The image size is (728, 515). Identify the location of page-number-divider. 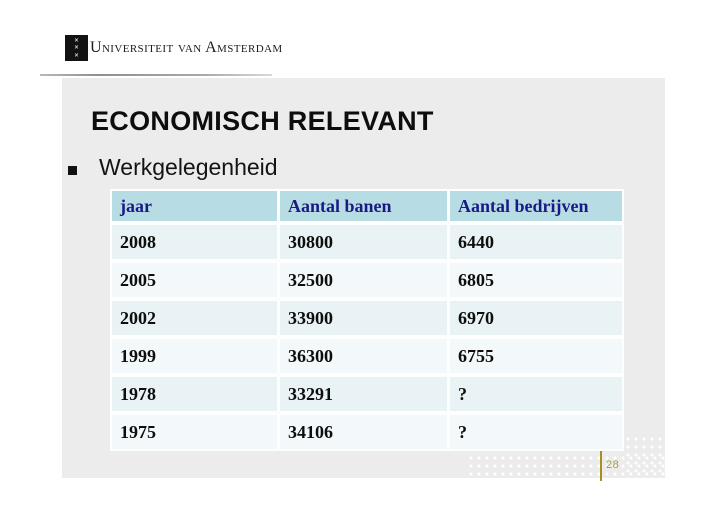
(601, 466).